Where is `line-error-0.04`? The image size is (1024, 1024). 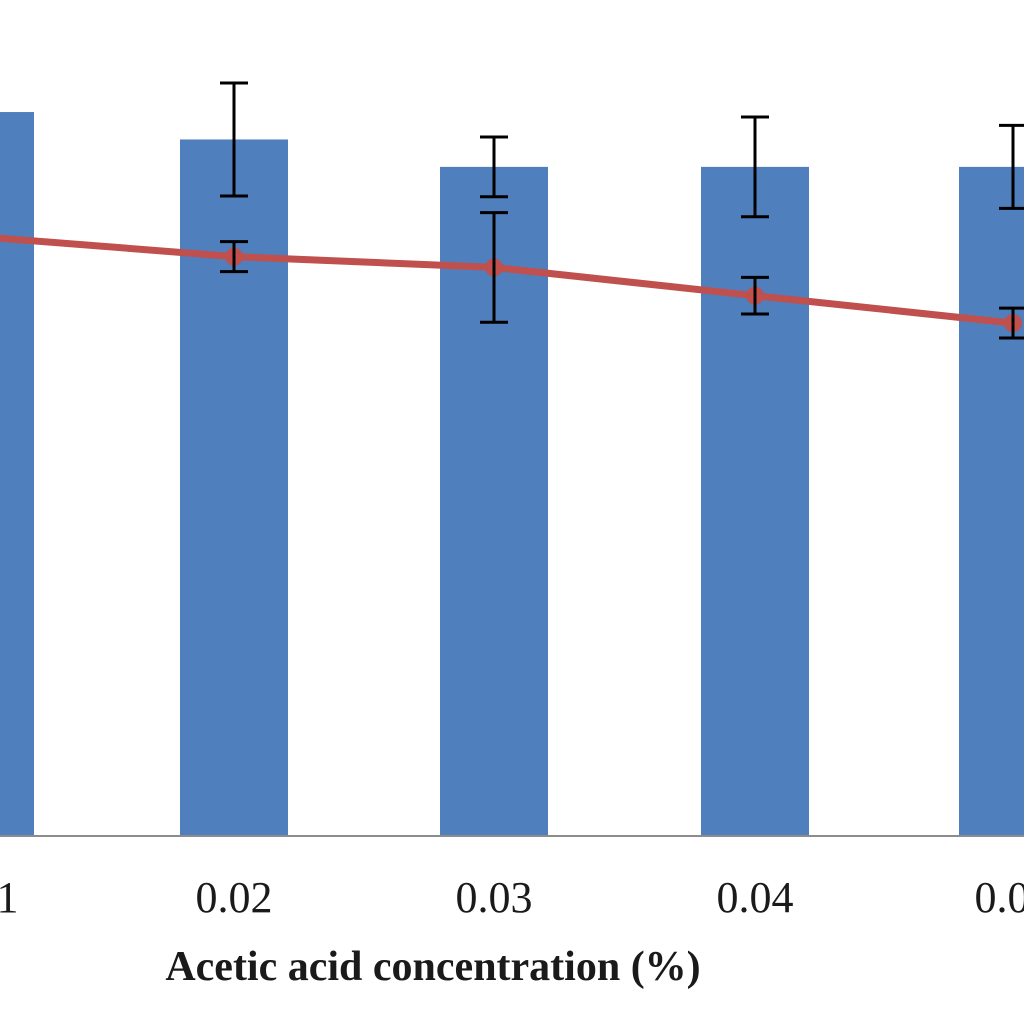
line-error-0.04 is located at coordinates (755, 295).